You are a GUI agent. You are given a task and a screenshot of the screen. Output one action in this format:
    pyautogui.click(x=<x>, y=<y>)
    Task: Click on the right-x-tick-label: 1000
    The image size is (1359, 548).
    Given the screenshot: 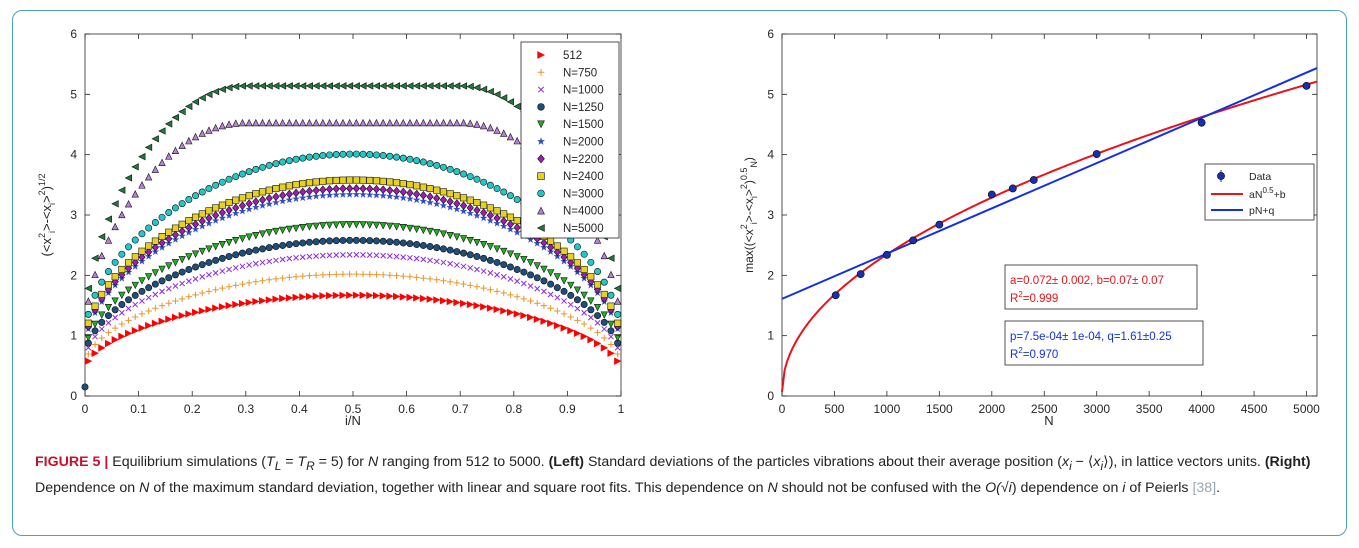 What is the action you would take?
    pyautogui.click(x=887, y=409)
    